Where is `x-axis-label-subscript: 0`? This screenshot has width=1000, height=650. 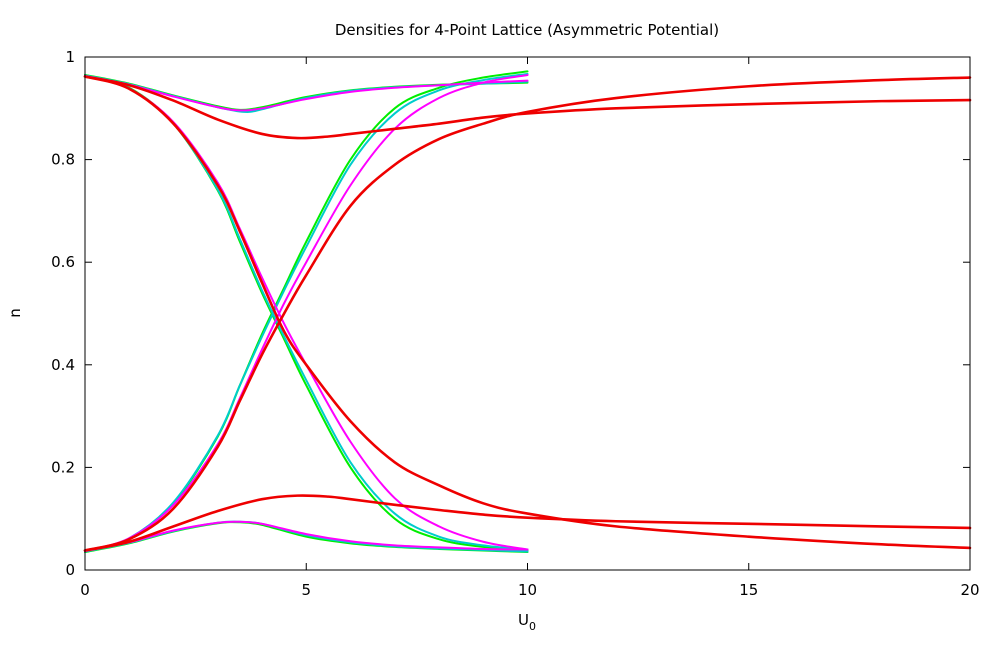
x-axis-label-subscript: 0 is located at coordinates (532, 626).